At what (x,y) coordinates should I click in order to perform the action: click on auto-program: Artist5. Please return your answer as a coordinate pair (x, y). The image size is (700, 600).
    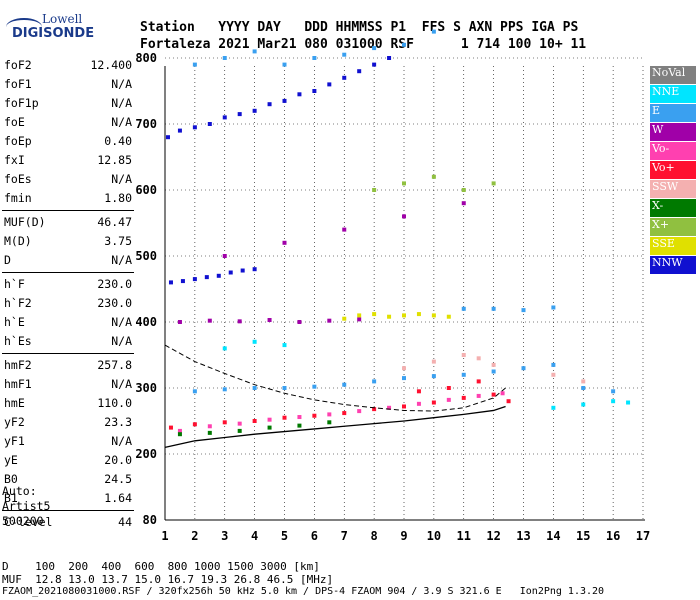
    Looking at the image, I should click on (26, 506).